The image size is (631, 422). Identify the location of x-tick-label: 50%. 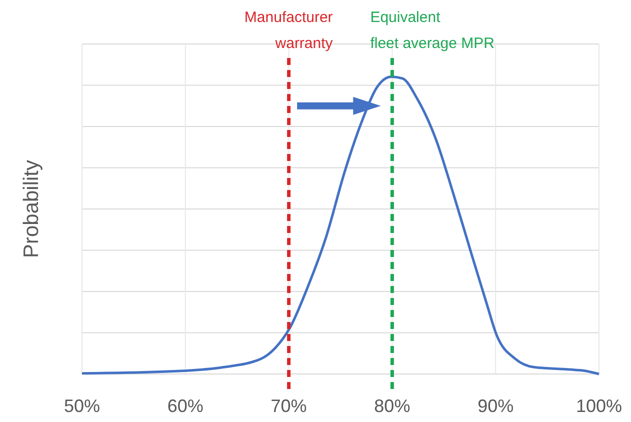
(82, 406).